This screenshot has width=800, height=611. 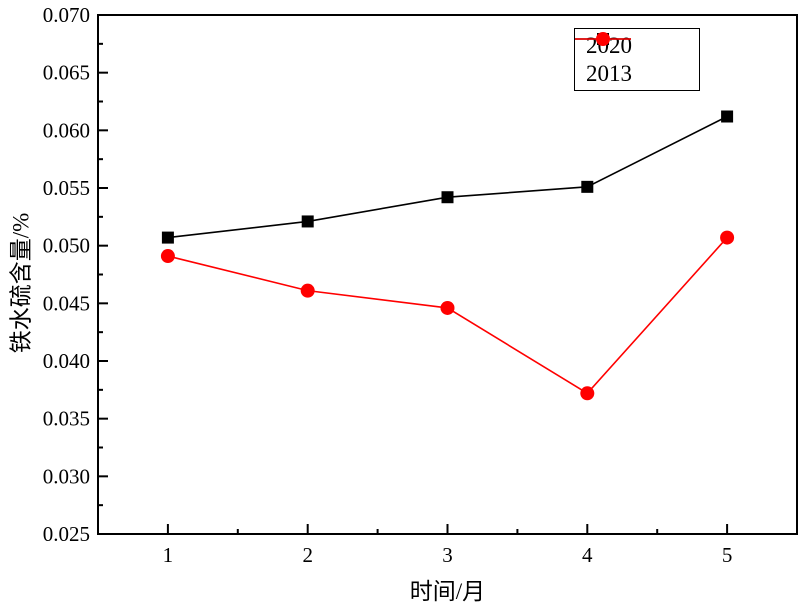 What do you see at coordinates (603, 39) in the screenshot?
I see `legend-marker-circle-icon` at bounding box center [603, 39].